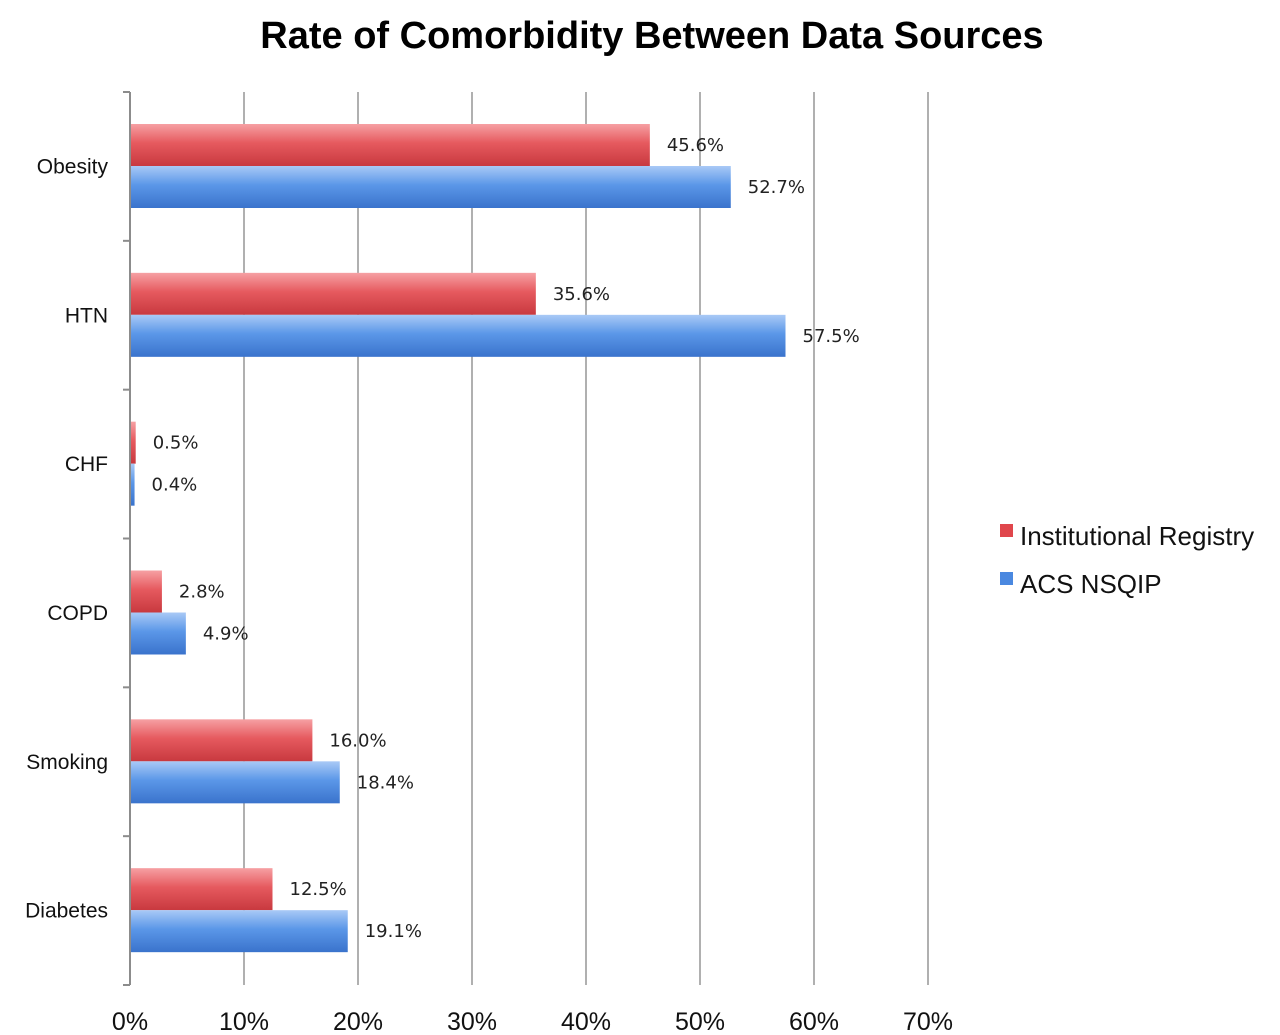  Describe the element at coordinates (357, 740) in the screenshot. I see `data-label: 16.0%` at that location.